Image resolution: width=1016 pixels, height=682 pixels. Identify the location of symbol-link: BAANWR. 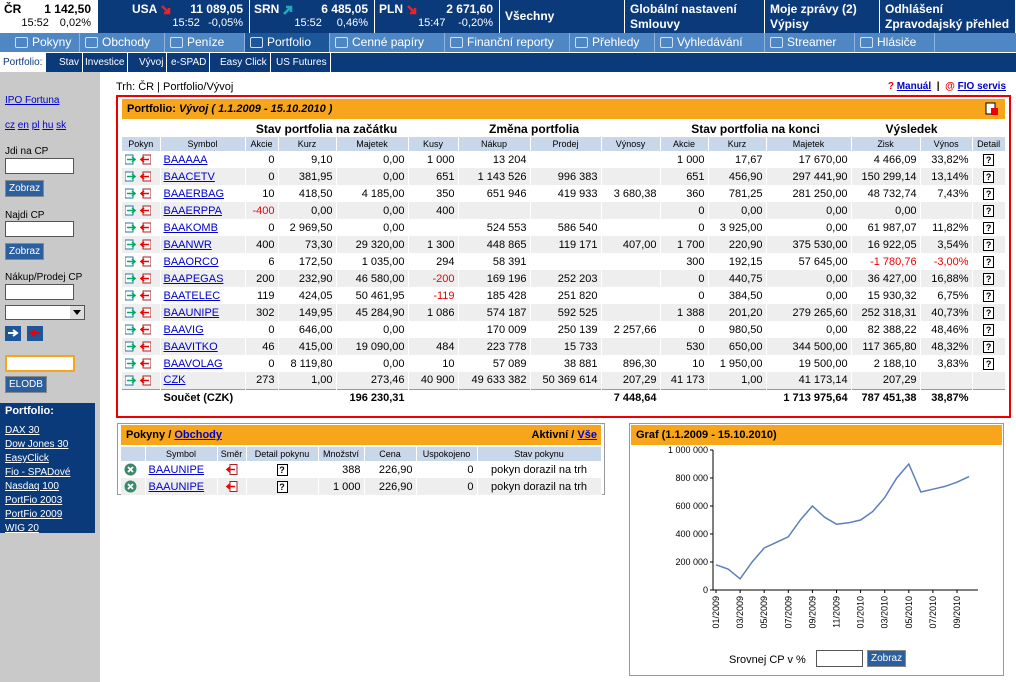
(187, 244).